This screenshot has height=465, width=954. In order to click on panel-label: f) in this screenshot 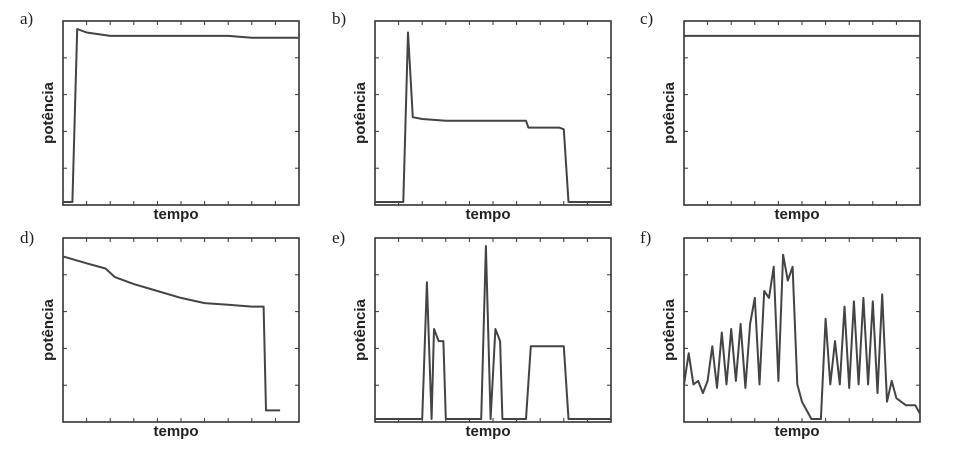, I will do `click(645, 237)`.